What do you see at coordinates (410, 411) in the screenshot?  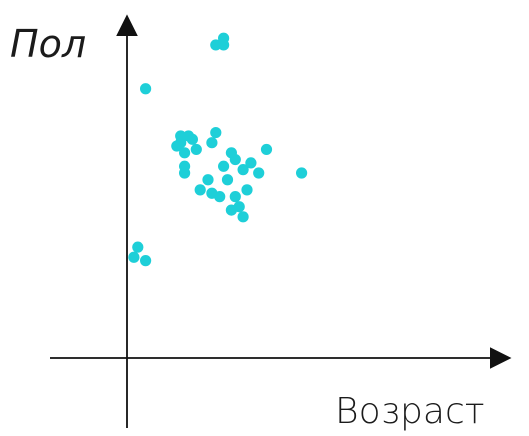 I see `x-axis-label: Возраст` at bounding box center [410, 411].